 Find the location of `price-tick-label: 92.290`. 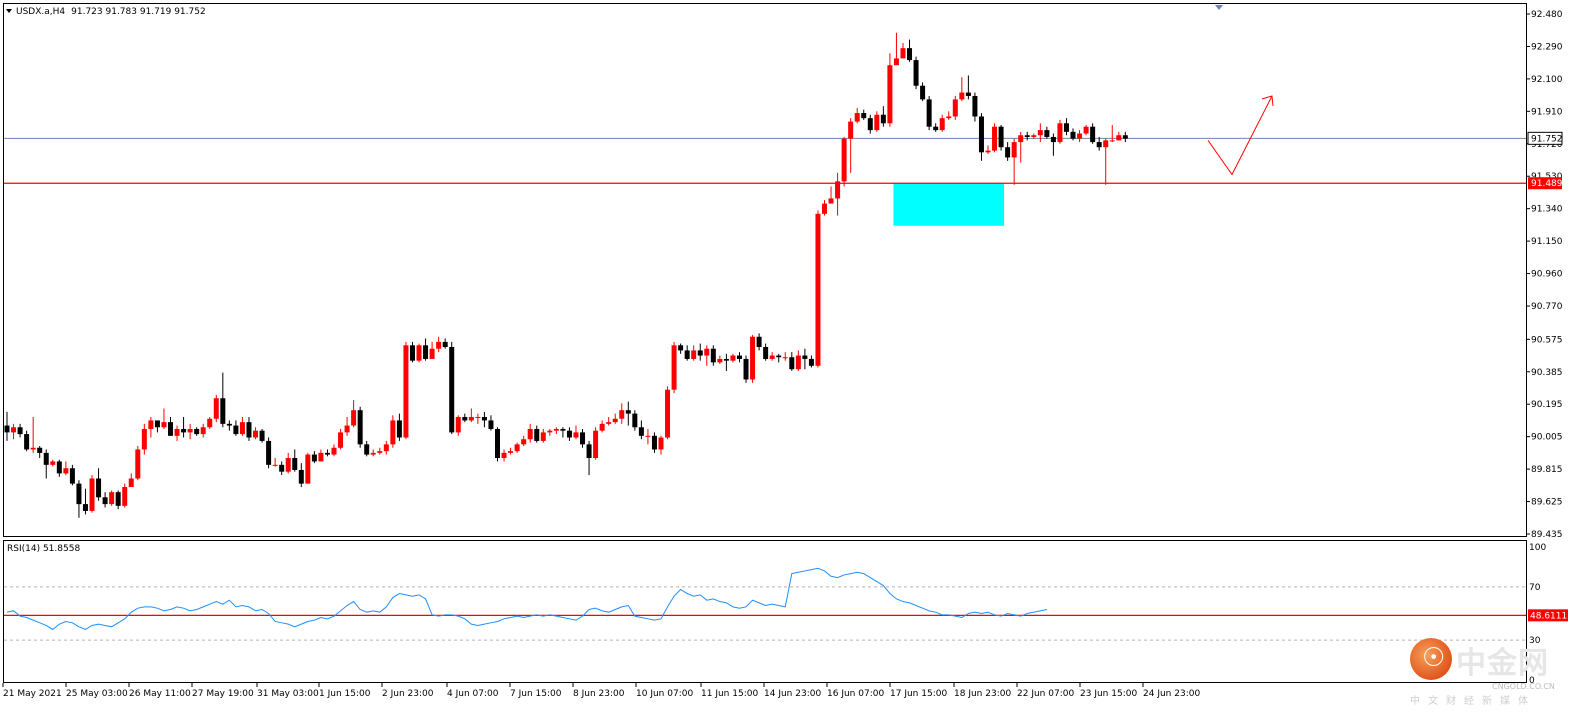

price-tick-label: 92.290 is located at coordinates (1547, 47).